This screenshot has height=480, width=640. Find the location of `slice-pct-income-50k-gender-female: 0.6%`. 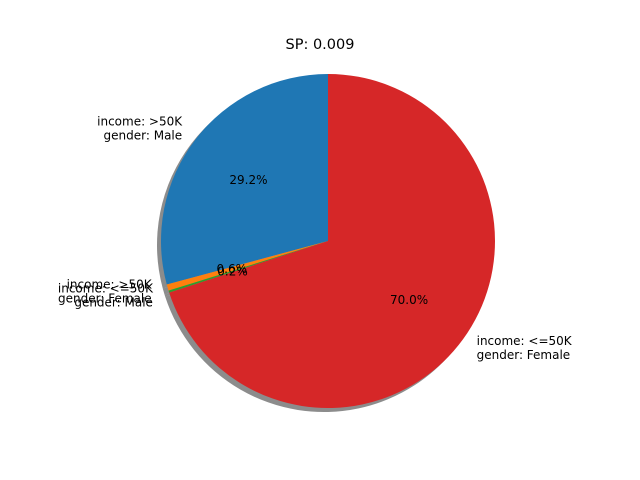

slice-pct-income-50k-gender-female: 0.6% is located at coordinates (232, 269).